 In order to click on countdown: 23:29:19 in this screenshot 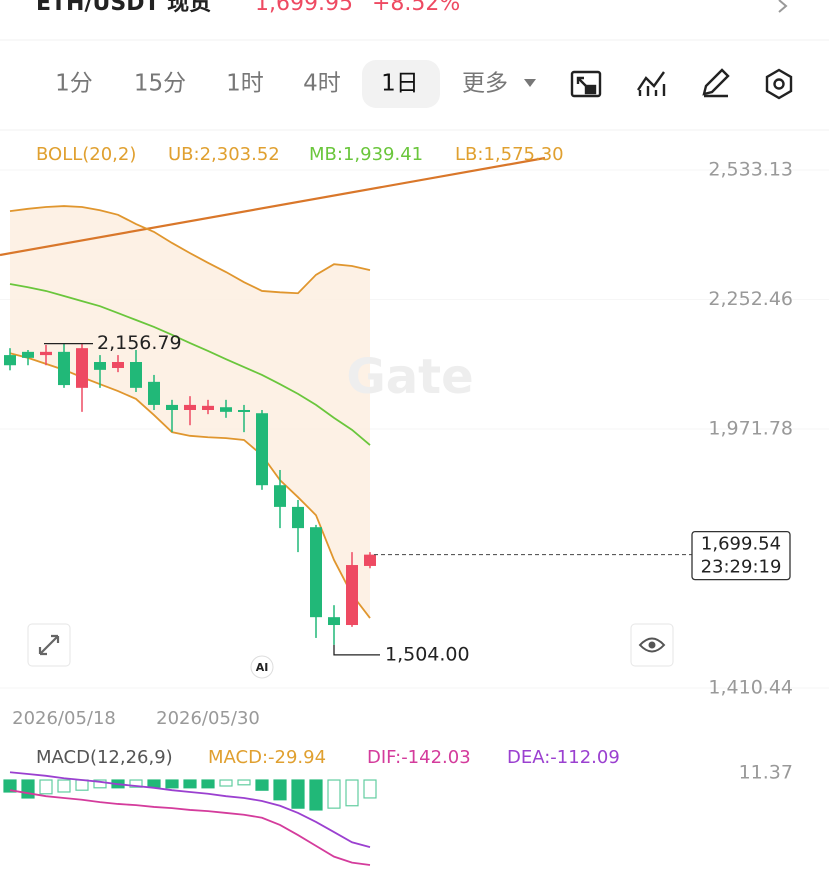, I will do `click(741, 567)`.